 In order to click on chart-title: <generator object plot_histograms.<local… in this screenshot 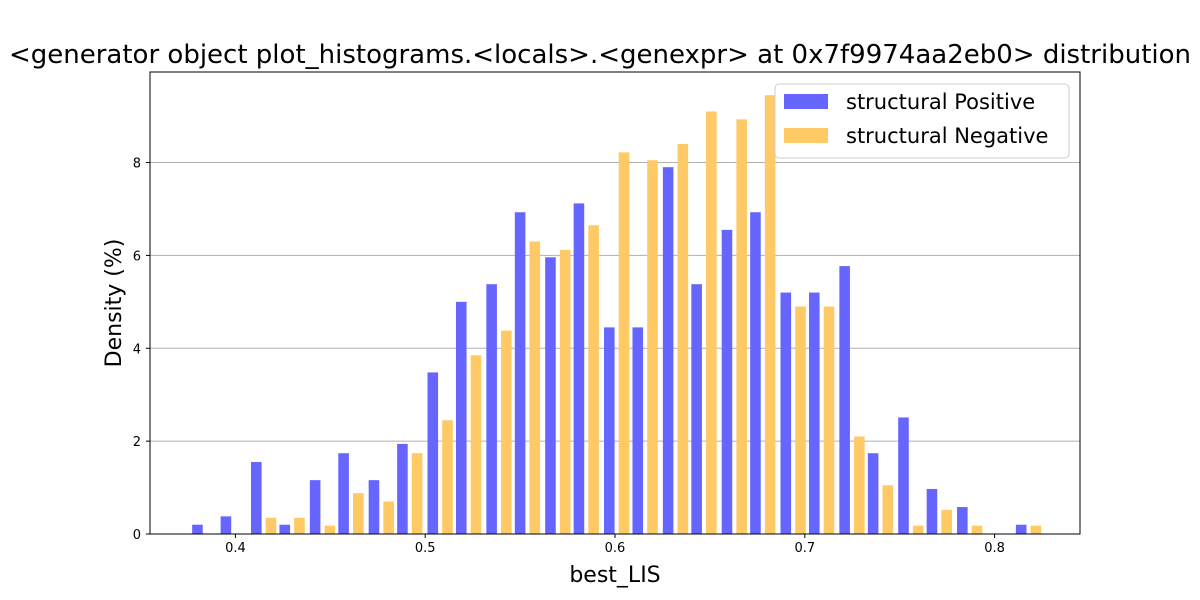, I will do `click(600, 55)`.